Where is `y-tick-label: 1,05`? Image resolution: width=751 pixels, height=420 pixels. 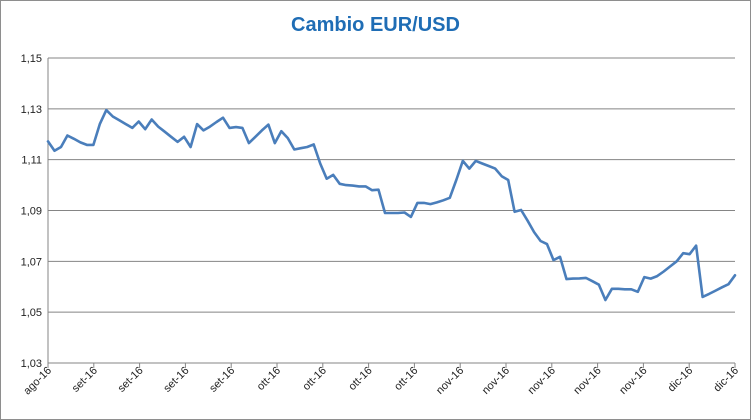 y-tick-label: 1,05 is located at coordinates (31, 313).